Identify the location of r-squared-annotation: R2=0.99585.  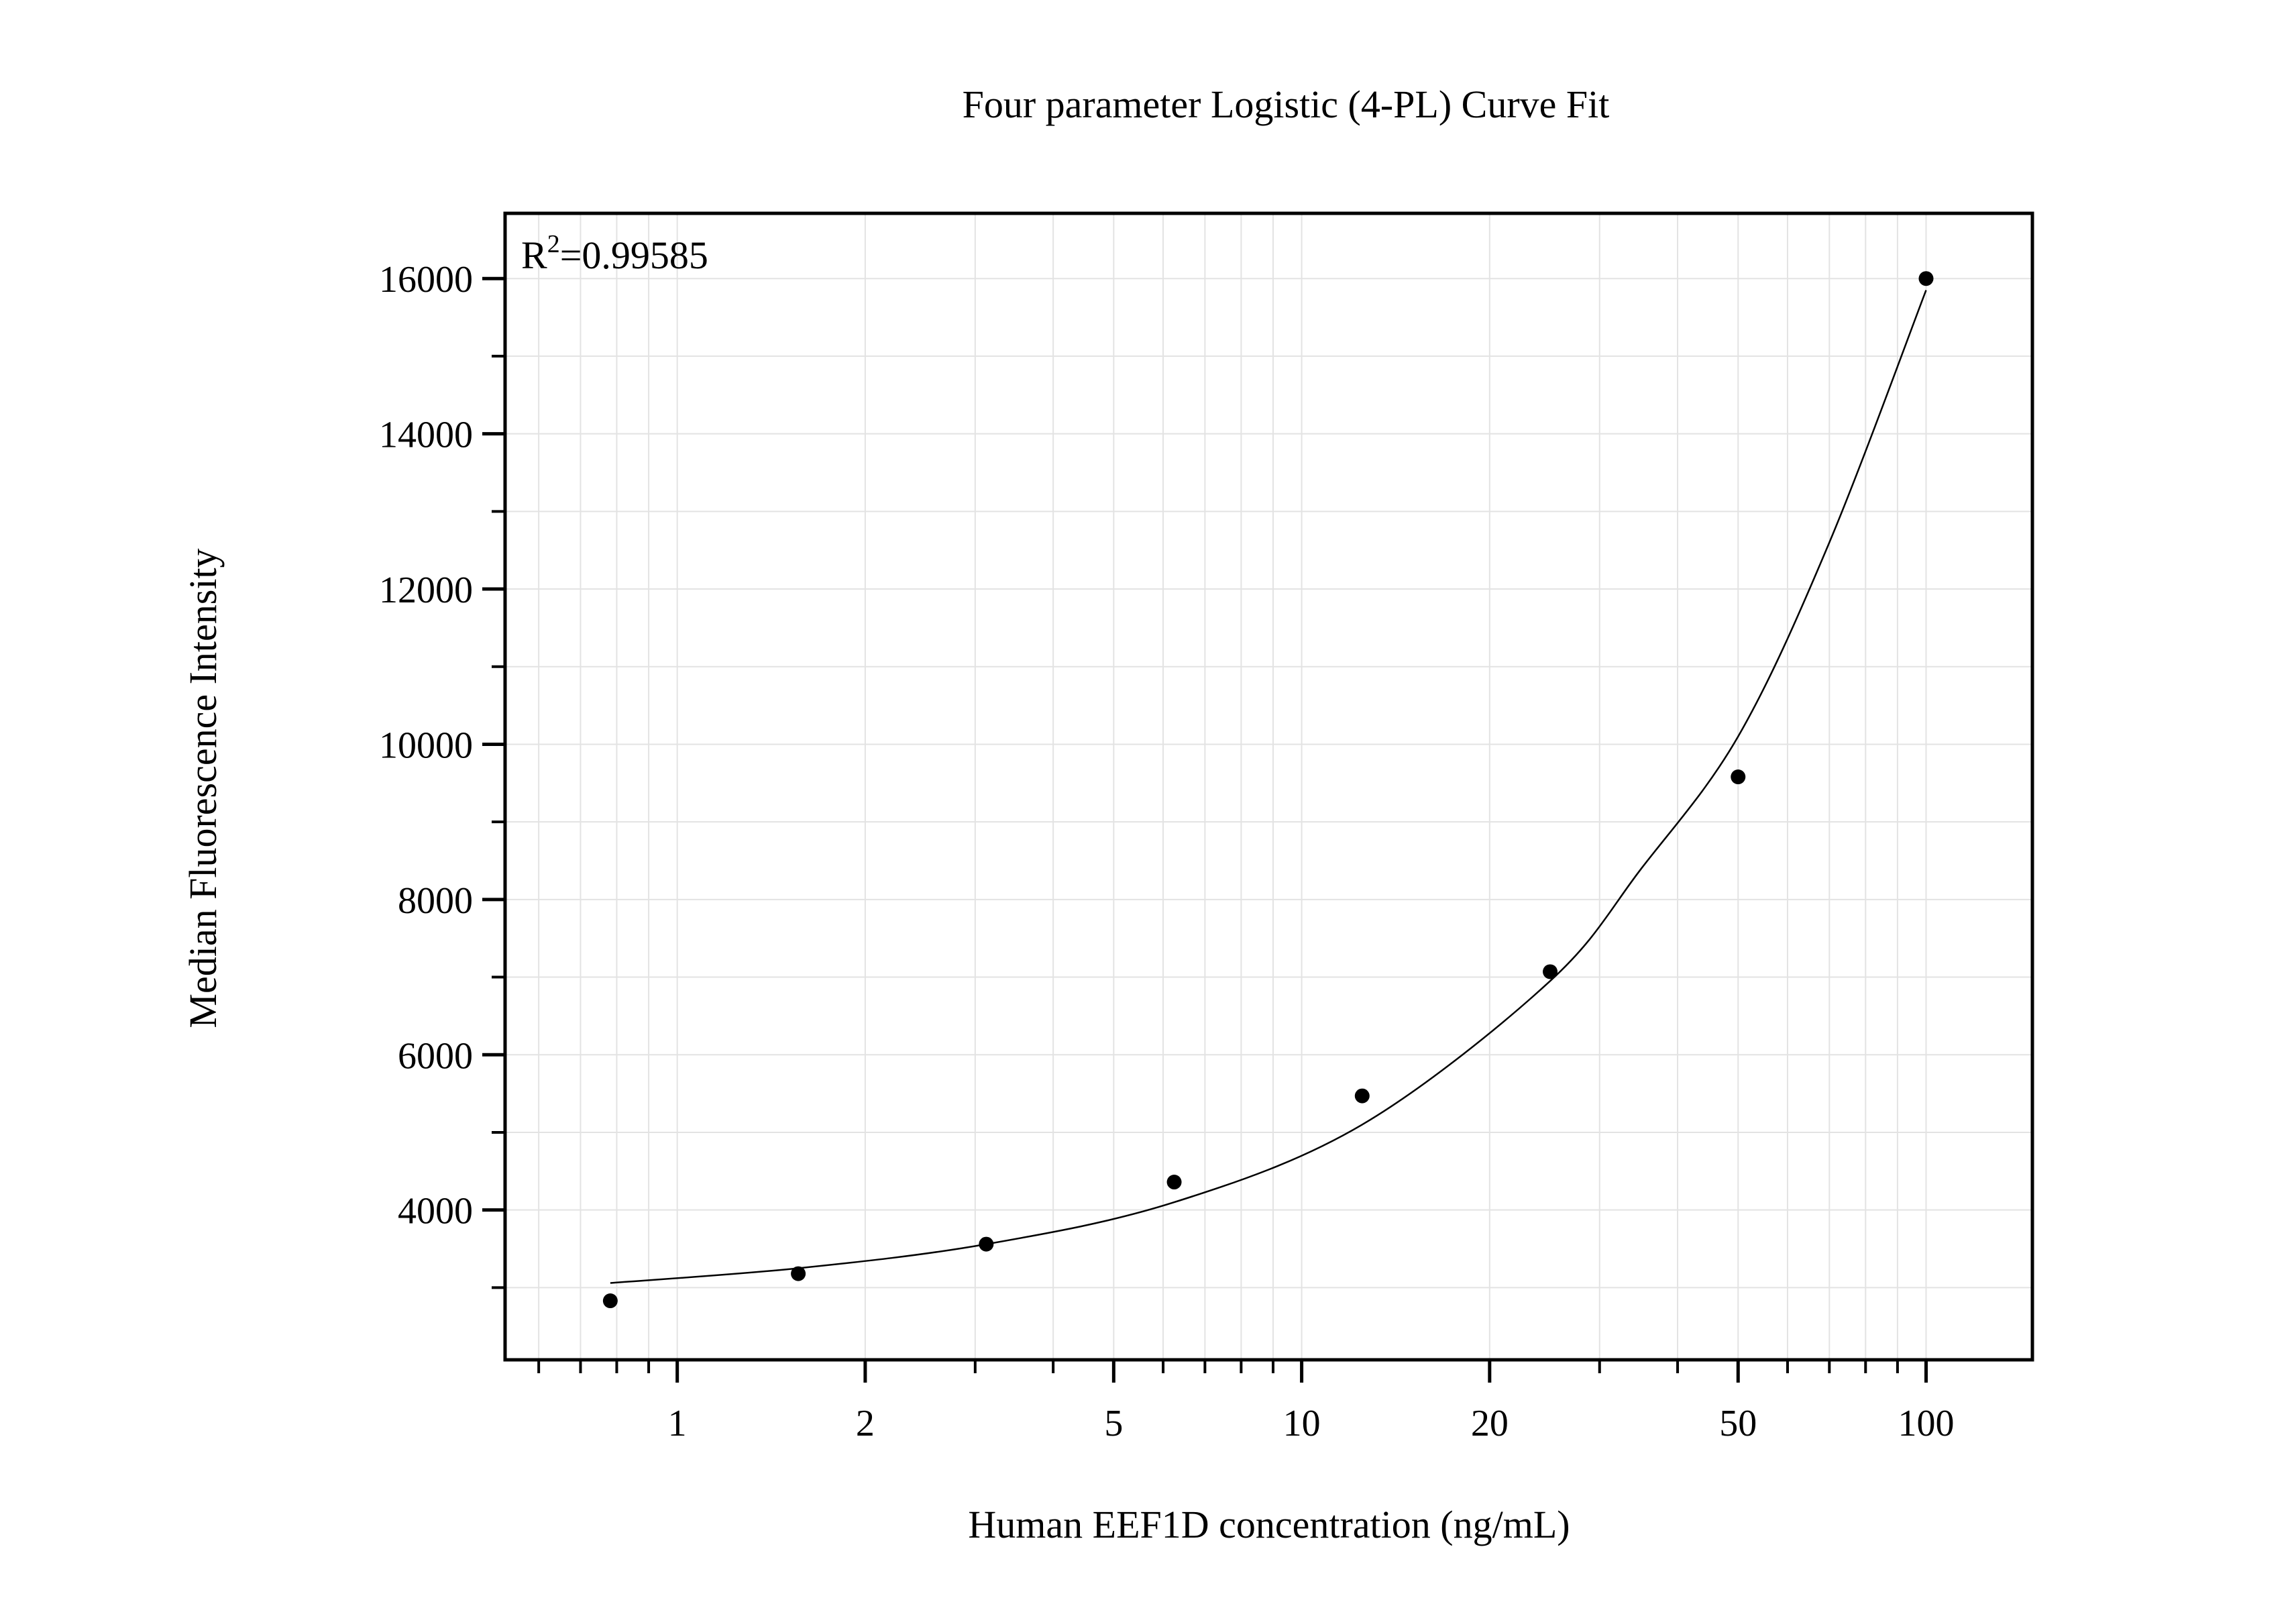
(614, 253).